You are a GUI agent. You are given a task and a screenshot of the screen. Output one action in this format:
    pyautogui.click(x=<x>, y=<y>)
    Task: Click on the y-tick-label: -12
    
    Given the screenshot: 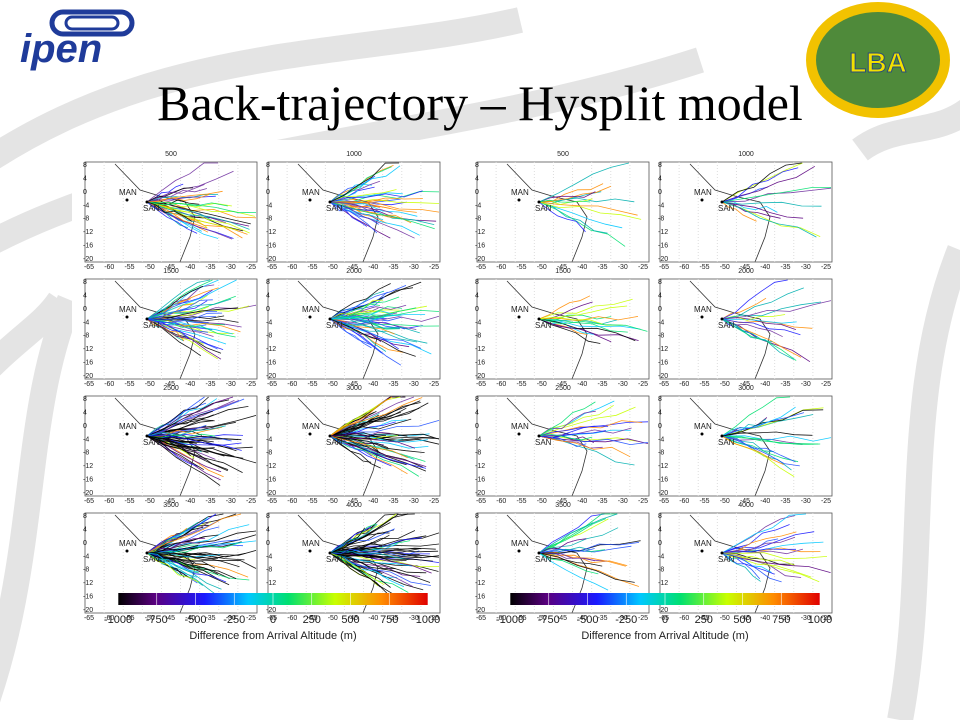 What is the action you would take?
    pyautogui.click(x=480, y=349)
    